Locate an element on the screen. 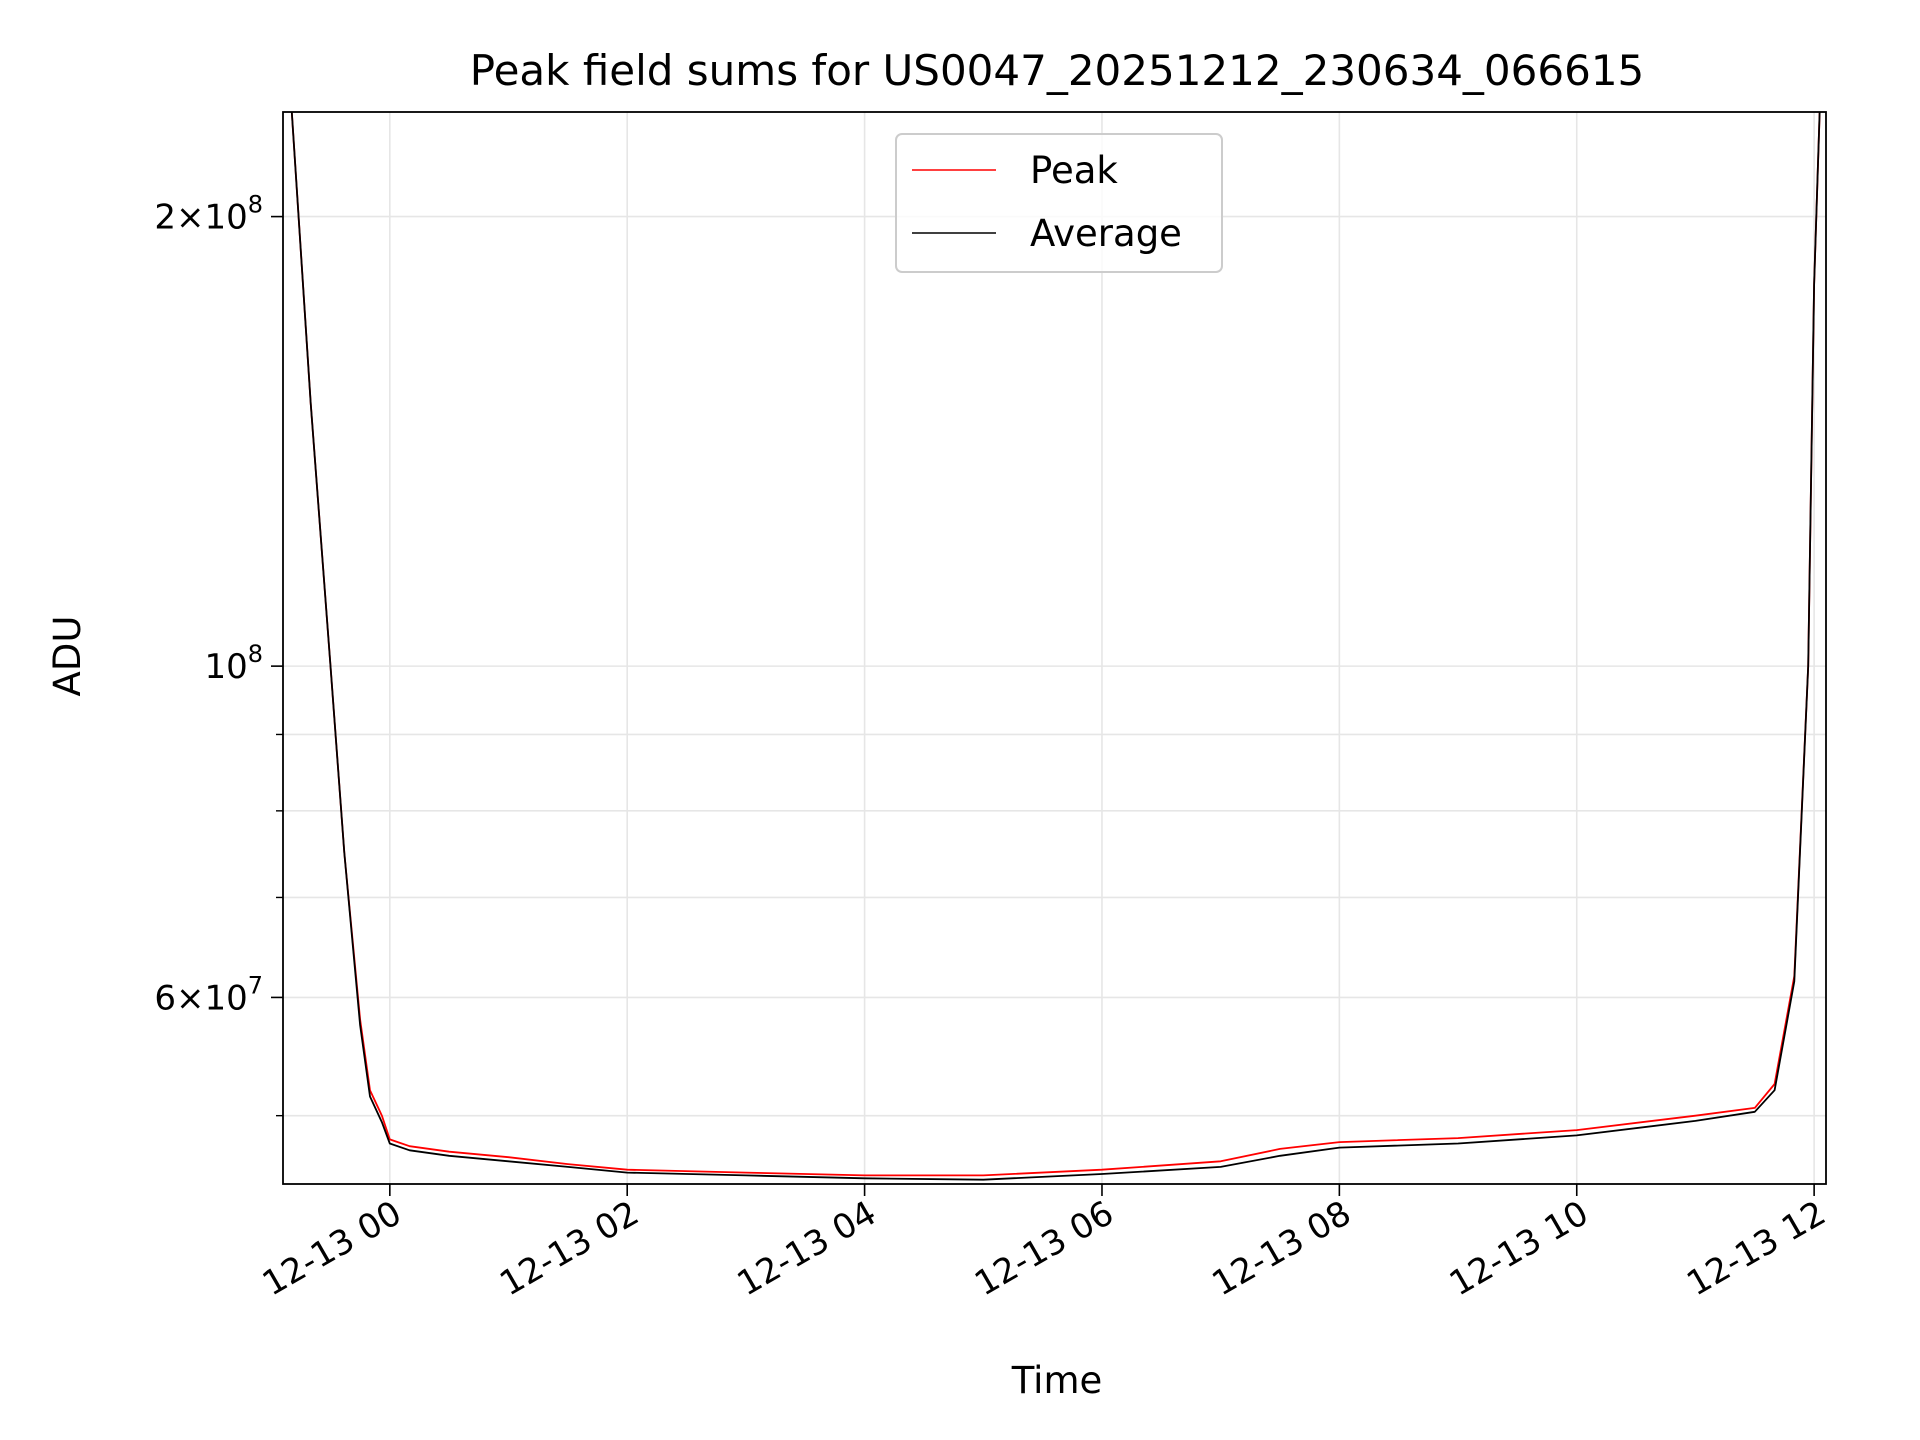  legend-label-average: Average is located at coordinates (1106, 233).